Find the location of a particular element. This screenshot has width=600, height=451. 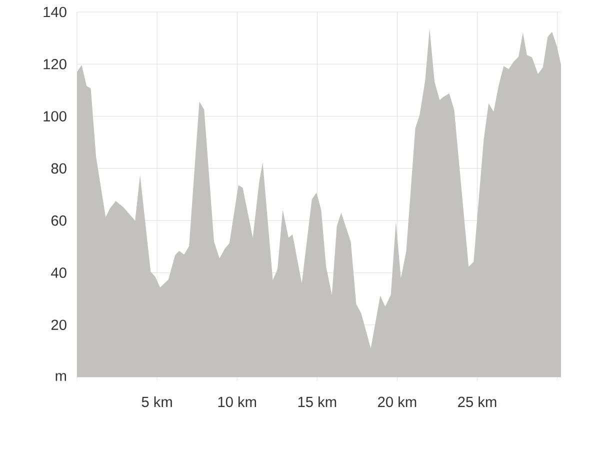

y-tick-label: 60 is located at coordinates (58, 220).